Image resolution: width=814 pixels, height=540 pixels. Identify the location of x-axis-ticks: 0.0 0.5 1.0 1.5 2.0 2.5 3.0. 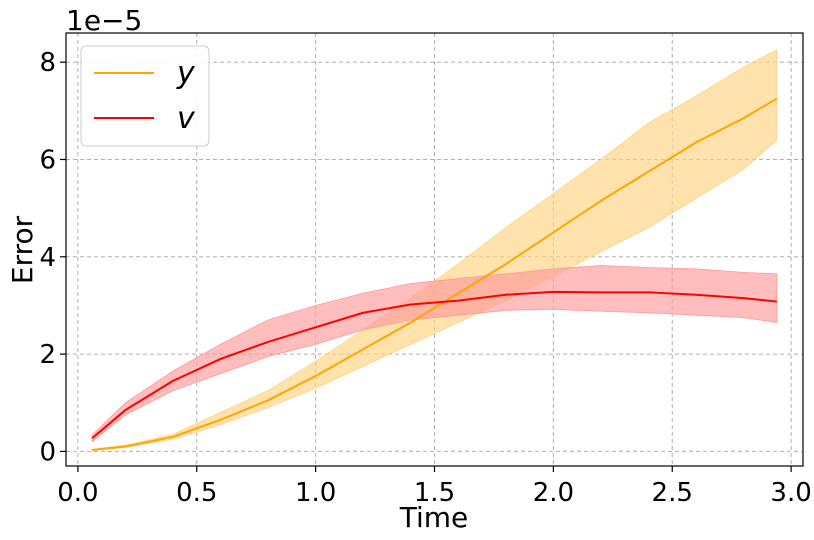
(434, 487).